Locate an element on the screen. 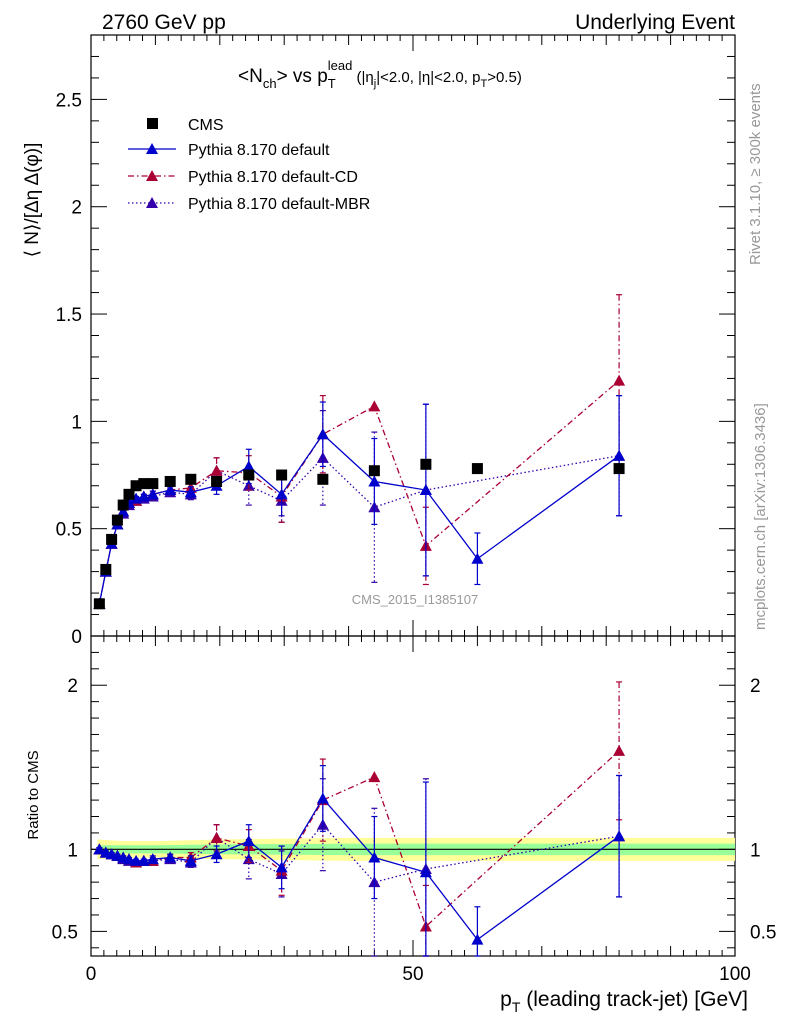 The width and height of the screenshot is (786, 1024). ratio-line-default is located at coordinates (359, 869).